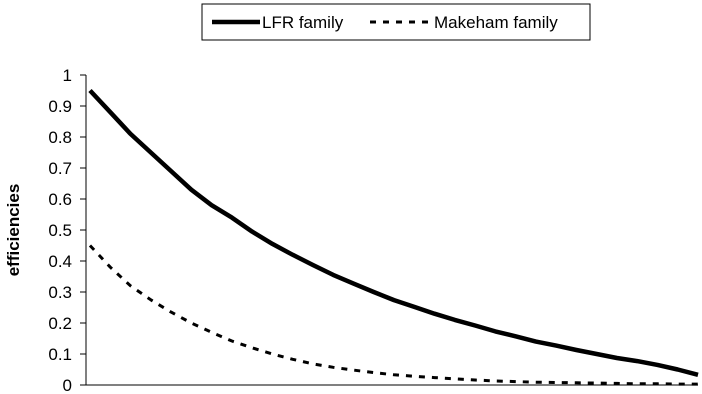  What do you see at coordinates (60, 354) in the screenshot?
I see `y-tick-label: 0.1` at bounding box center [60, 354].